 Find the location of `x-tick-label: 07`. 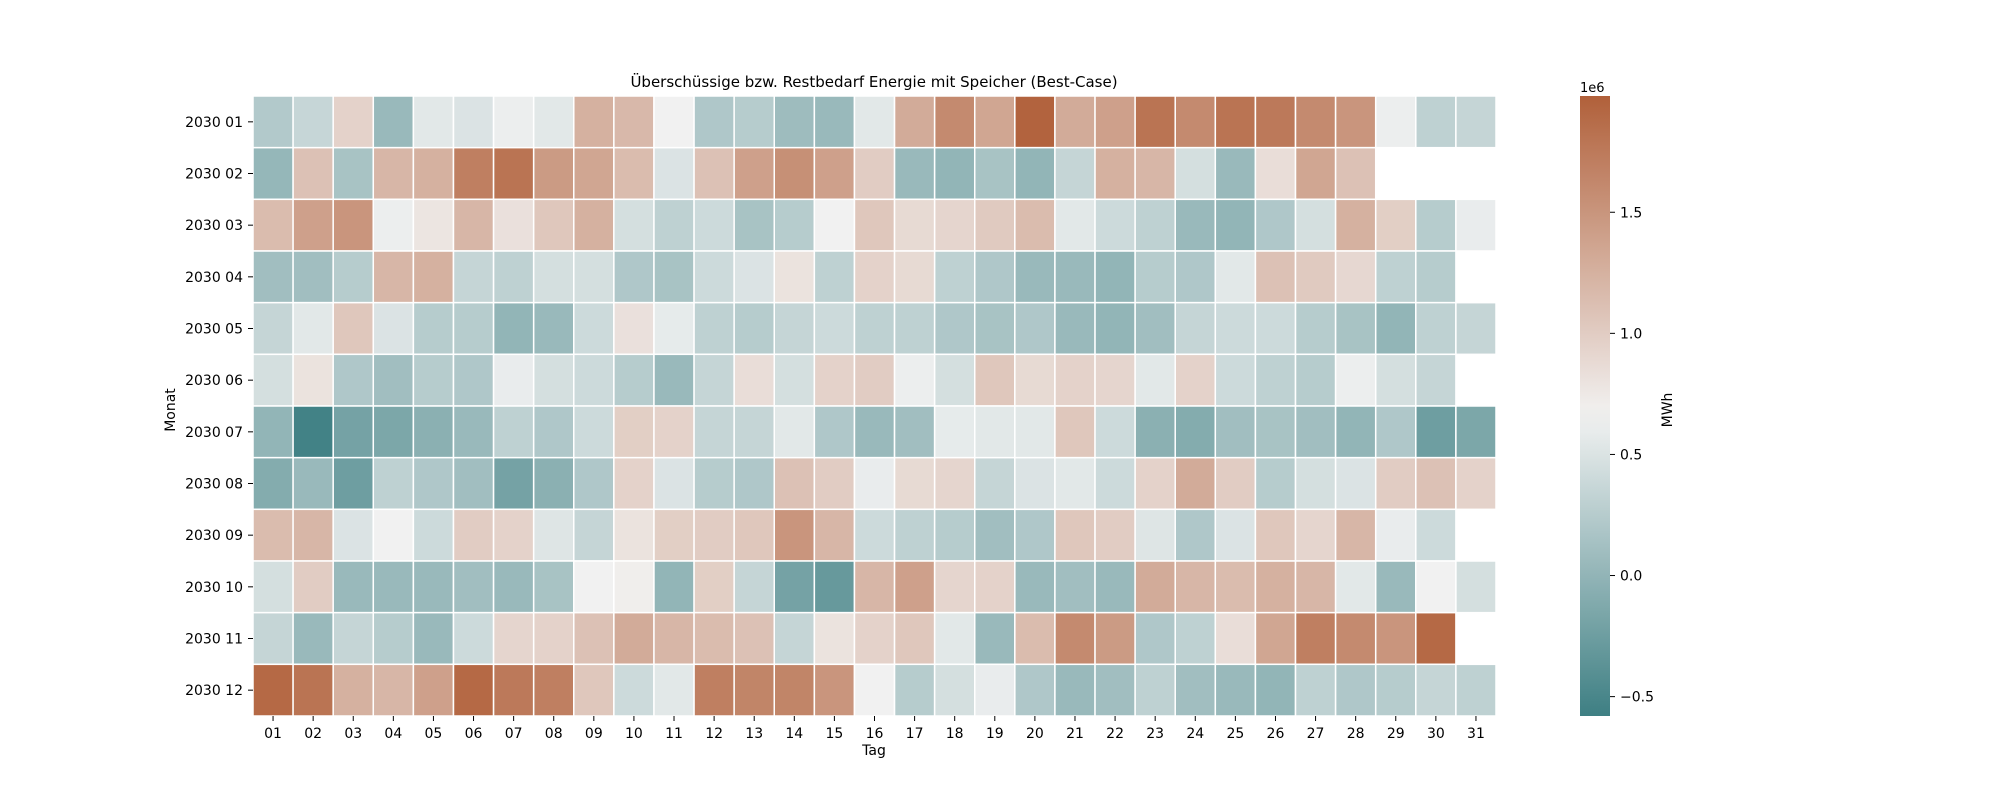

x-tick-label: 07 is located at coordinates (514, 734).